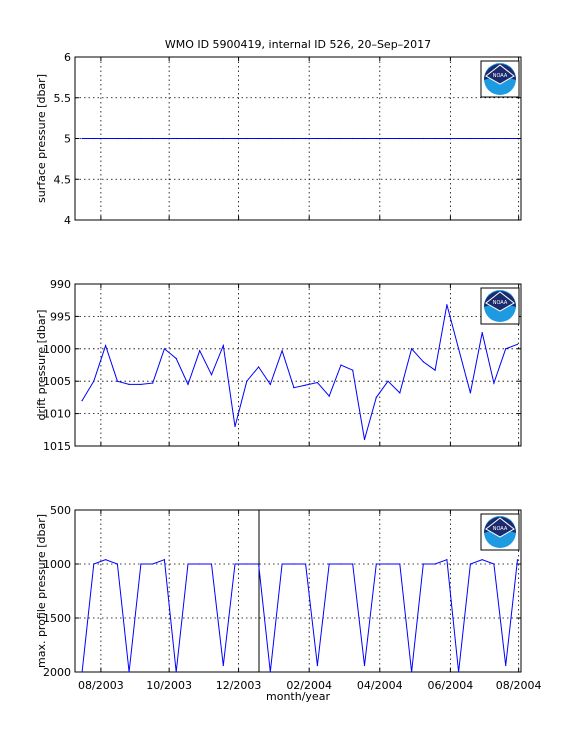 This screenshot has height=756, width=576. I want to click on y-tick-label: 4.5, so click(63, 179).